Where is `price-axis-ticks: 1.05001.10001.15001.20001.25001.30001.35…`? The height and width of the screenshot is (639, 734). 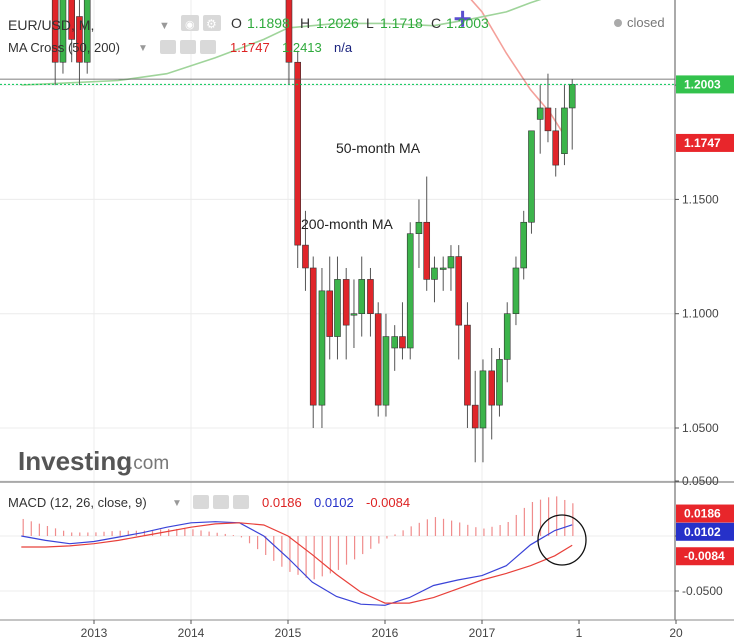
price-axis-ticks: 1.05001.10001.15001.20001.25001.30001.35… is located at coordinates (697, 256).